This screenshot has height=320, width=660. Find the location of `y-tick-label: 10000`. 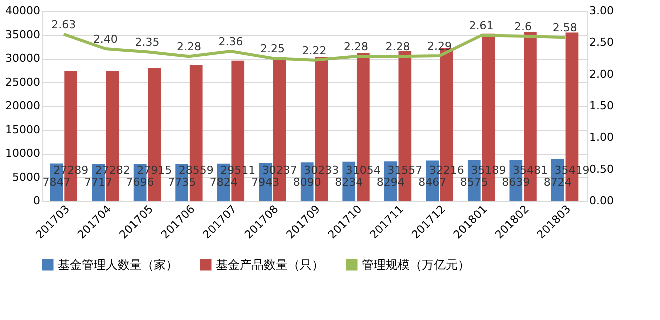

y-tick-label: 10000 is located at coordinates (23, 153).